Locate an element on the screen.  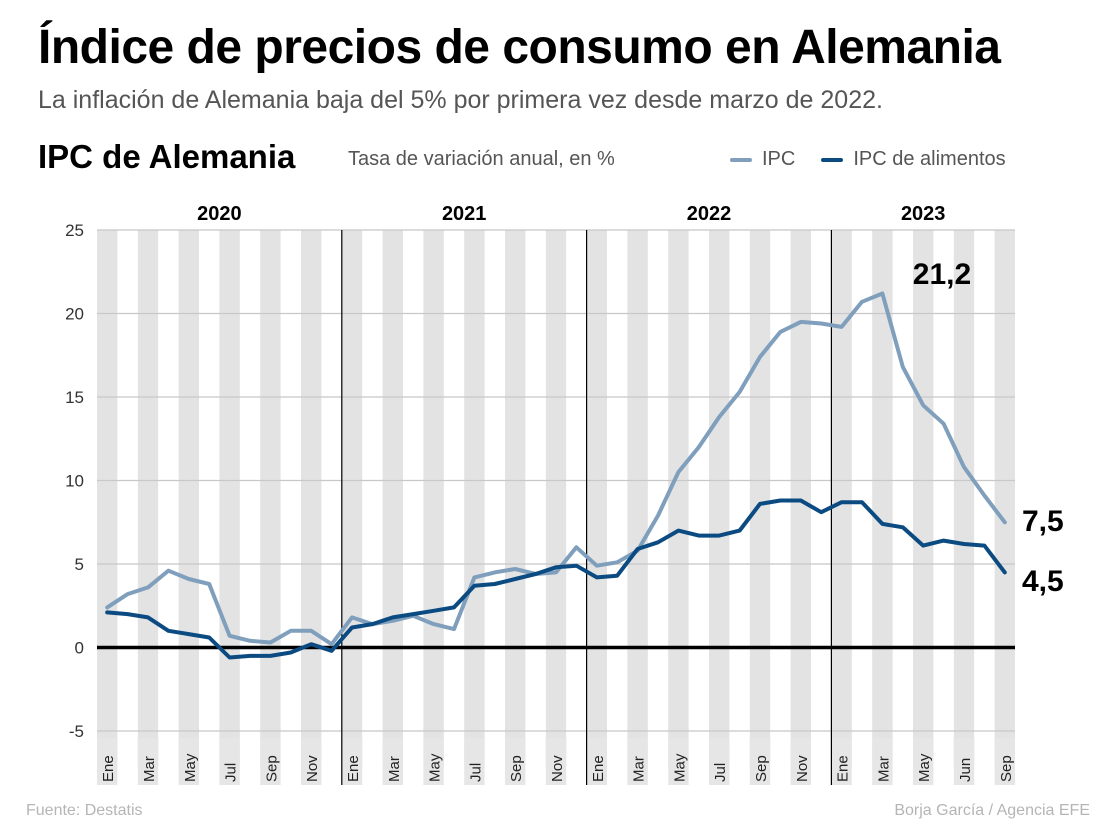
y-tick-label: -5 is located at coordinates (76, 731).